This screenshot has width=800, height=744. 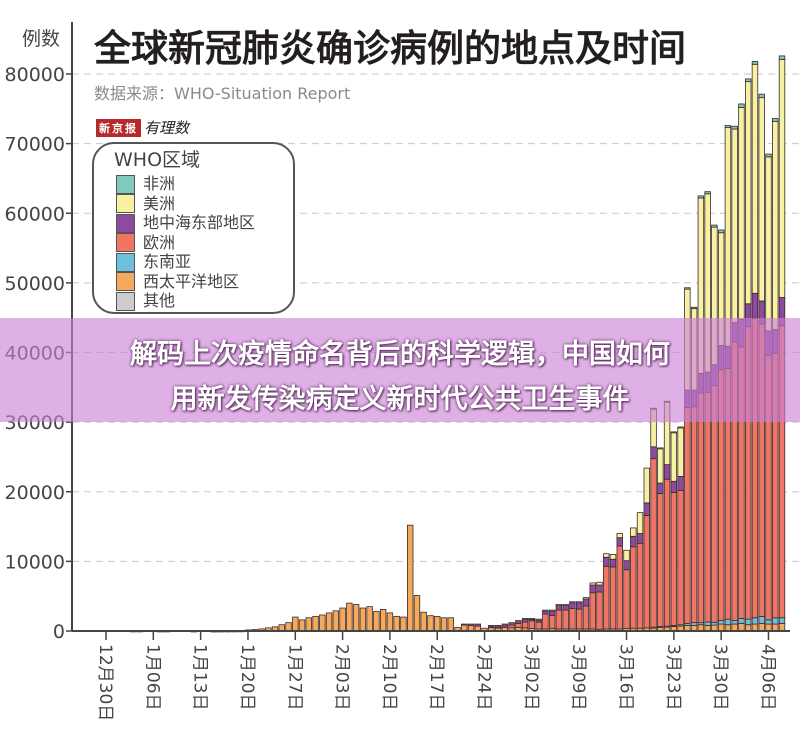 What do you see at coordinates (152, 677) in the screenshot?
I see `x-tick-label: 1月06日` at bounding box center [152, 677].